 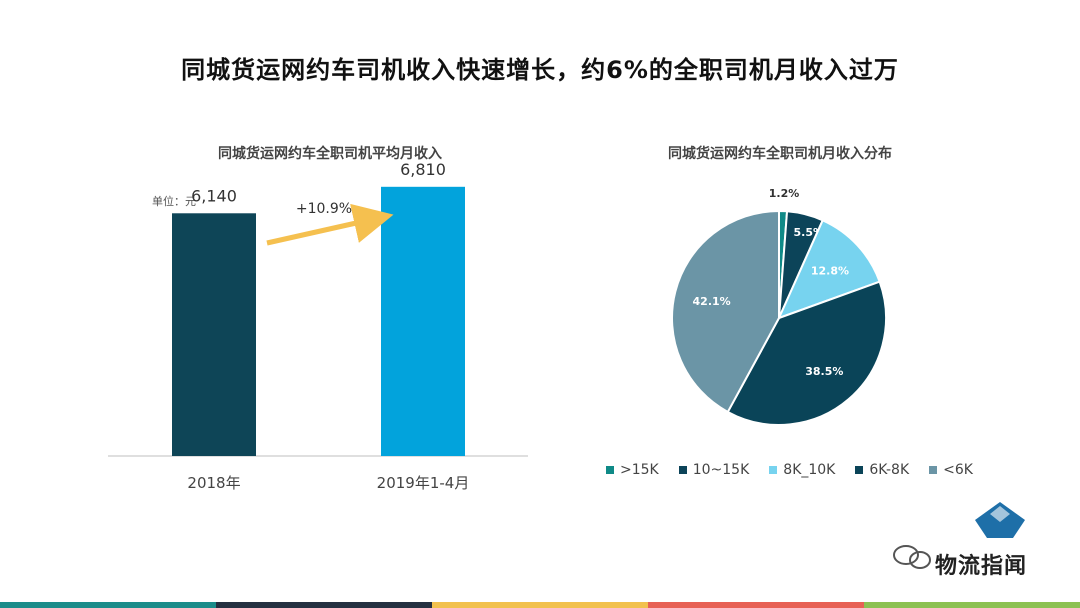 What do you see at coordinates (889, 470) in the screenshot?
I see `legend-label: 6K-8K` at bounding box center [889, 470].